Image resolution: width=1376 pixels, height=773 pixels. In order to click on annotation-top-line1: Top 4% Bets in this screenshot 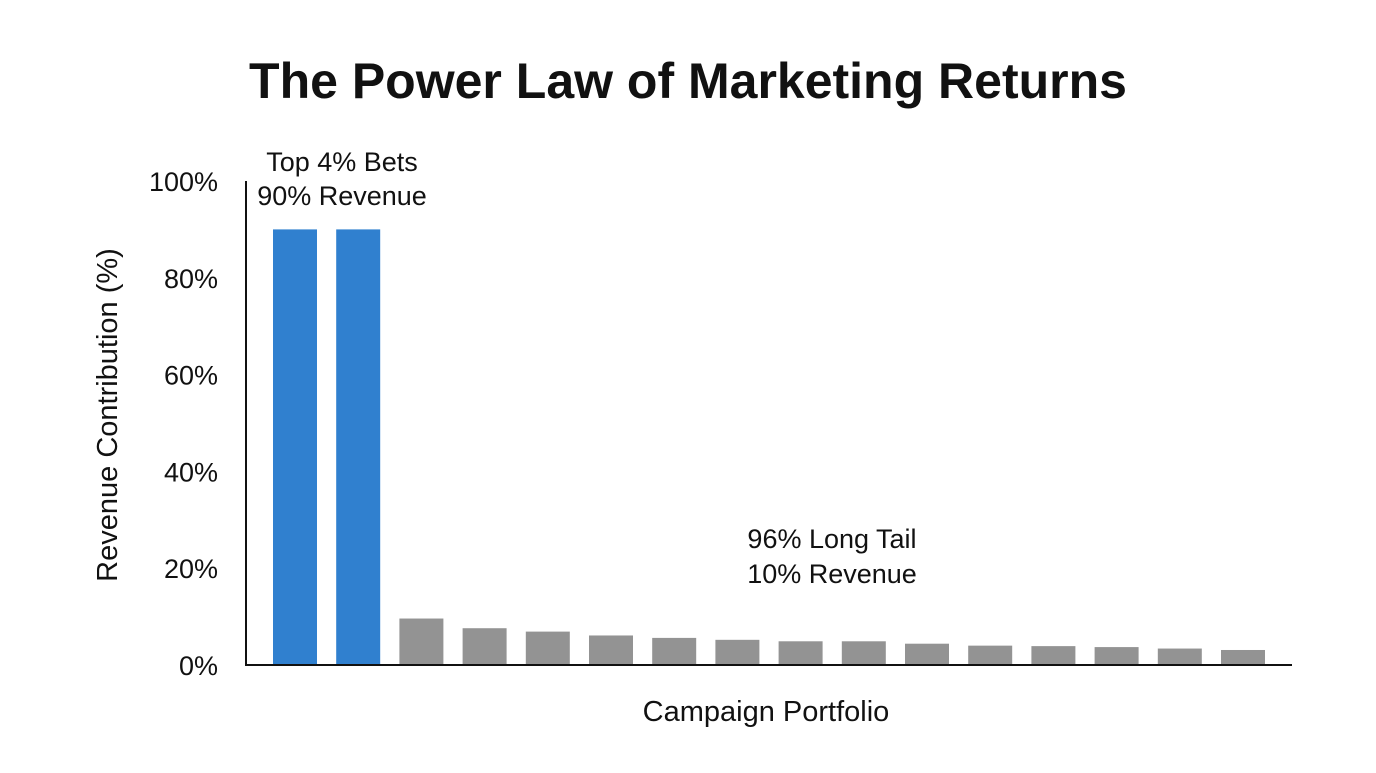, I will do `click(342, 162)`.